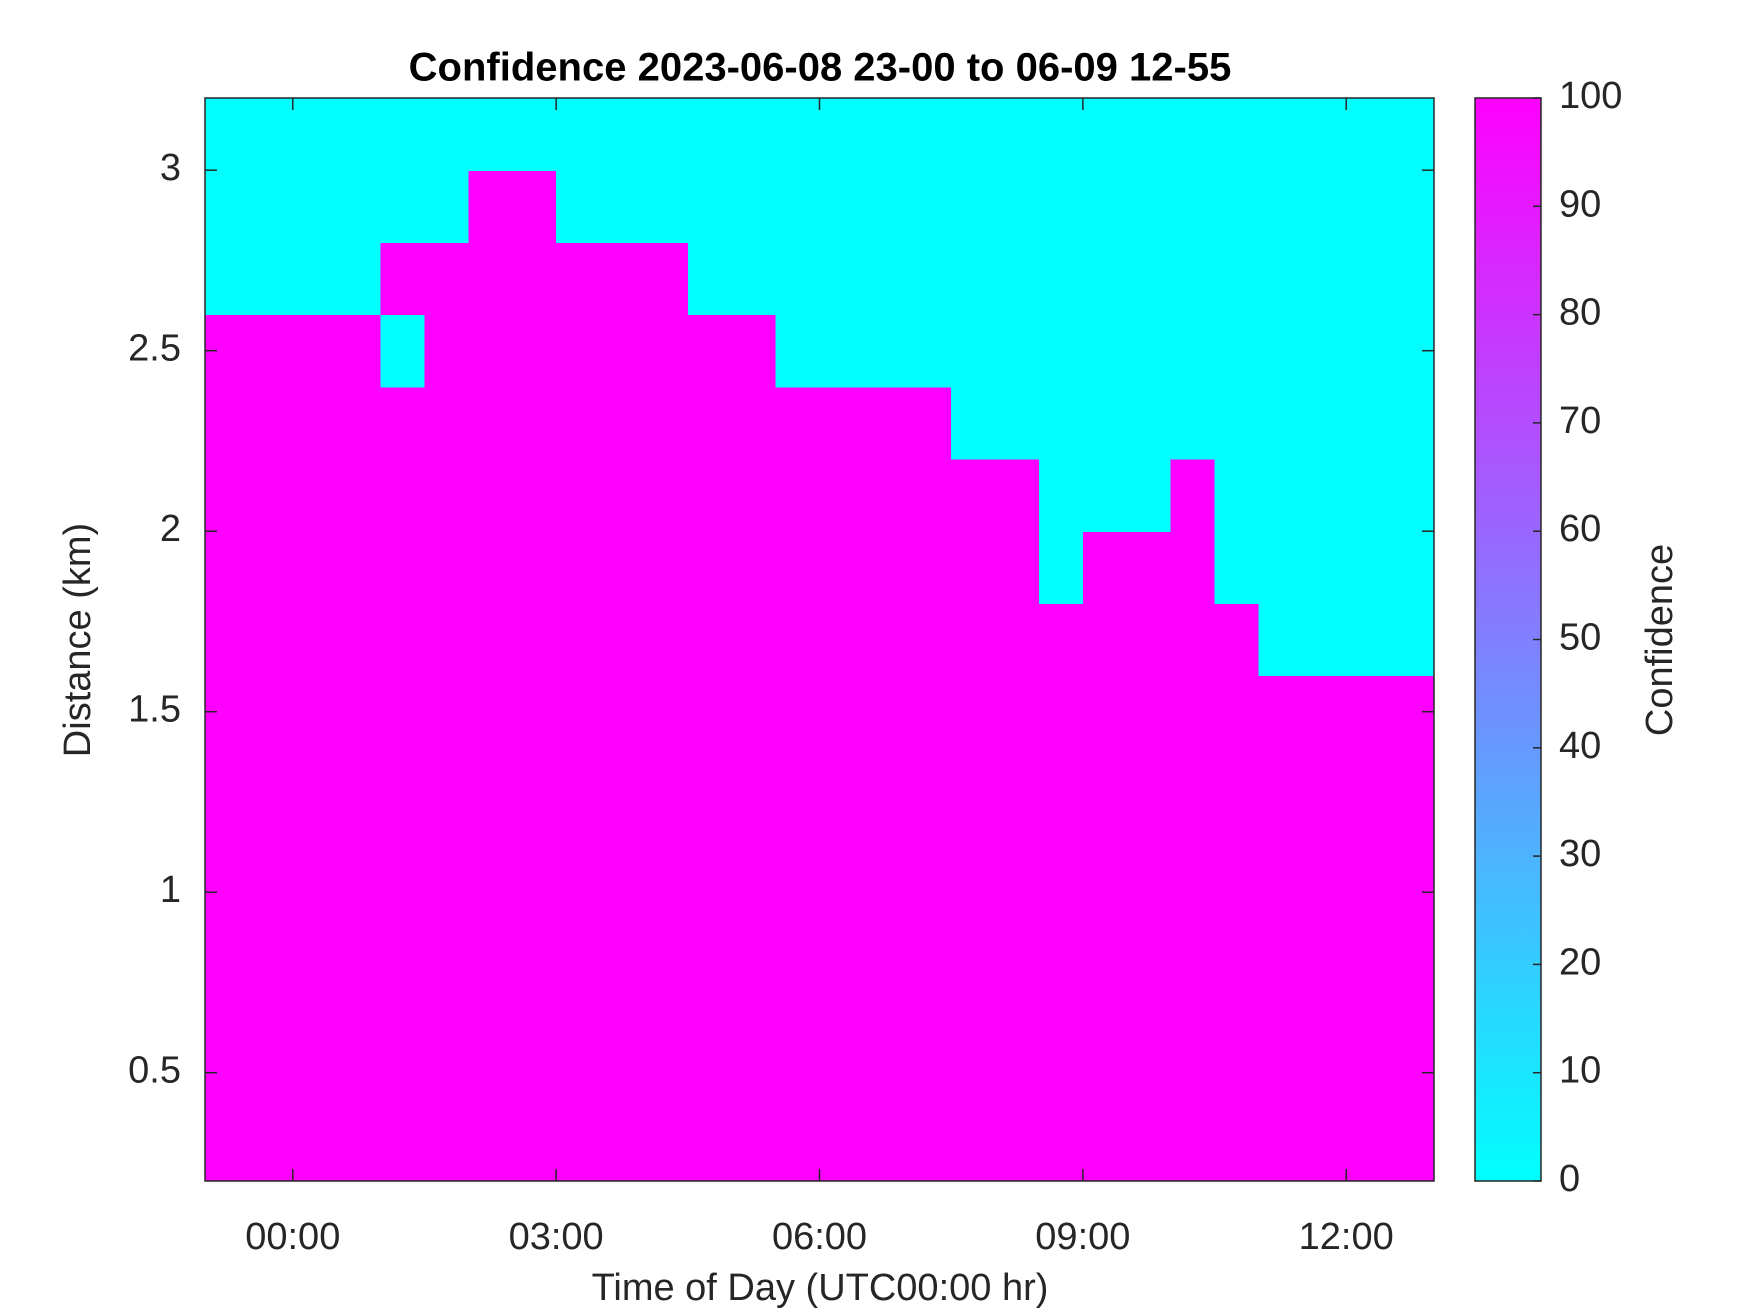 This screenshot has height=1313, width=1750. I want to click on x-tick-label: 06:00, so click(819, 1237).